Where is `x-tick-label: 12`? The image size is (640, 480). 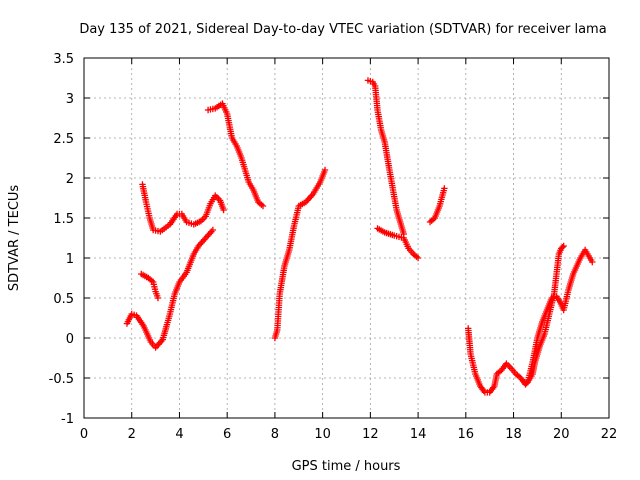 x-tick-label: 12 is located at coordinates (370, 434).